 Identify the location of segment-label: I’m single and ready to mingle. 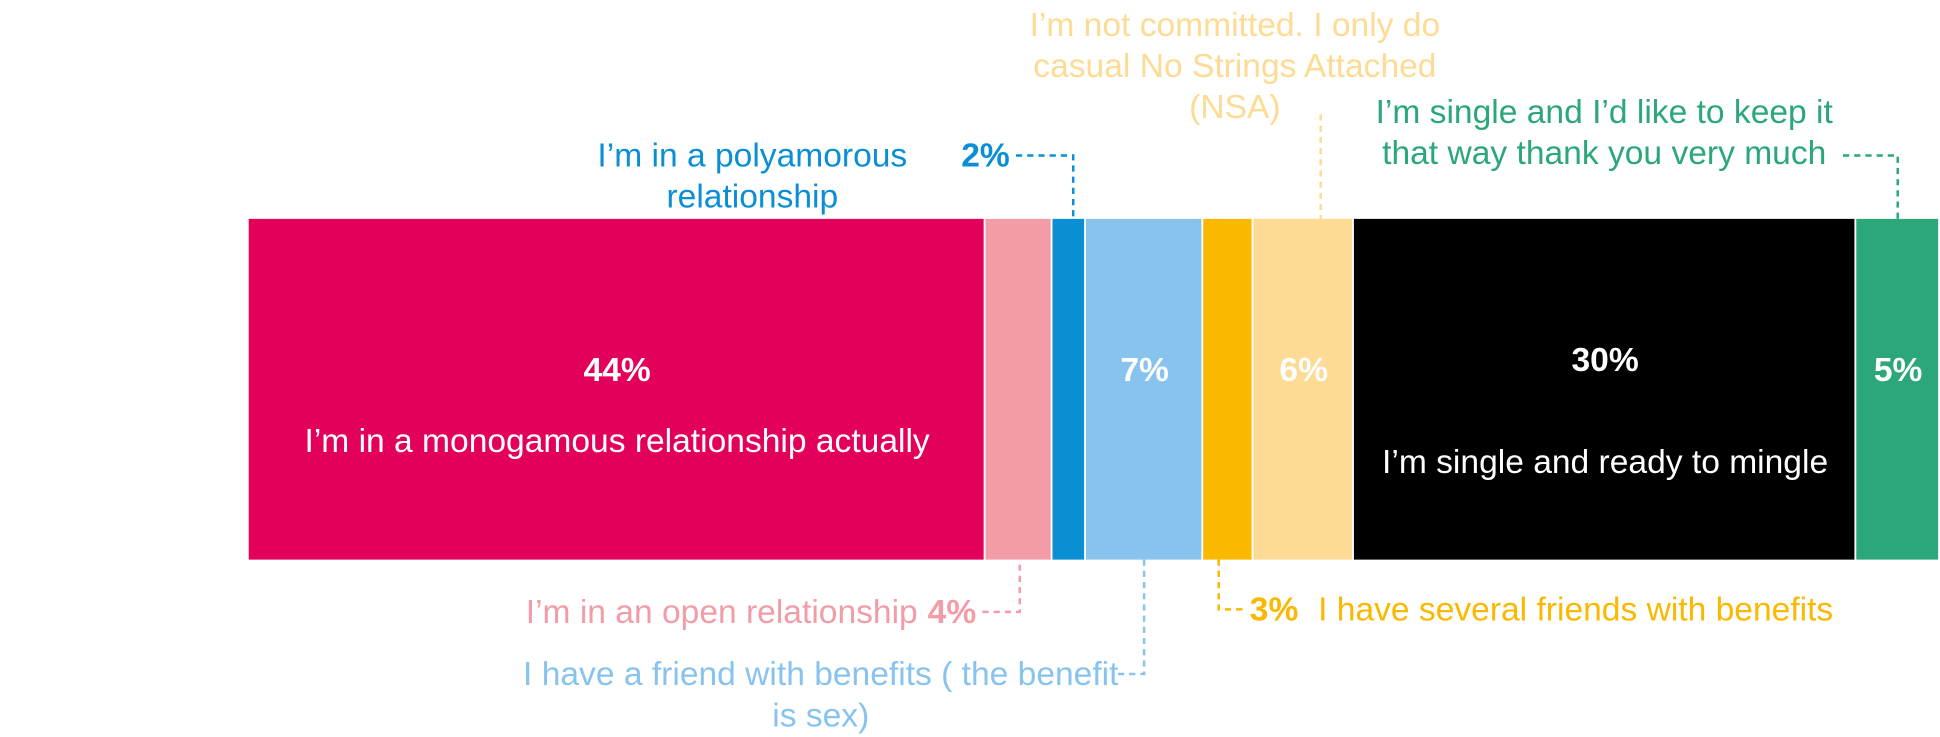
(1605, 462).